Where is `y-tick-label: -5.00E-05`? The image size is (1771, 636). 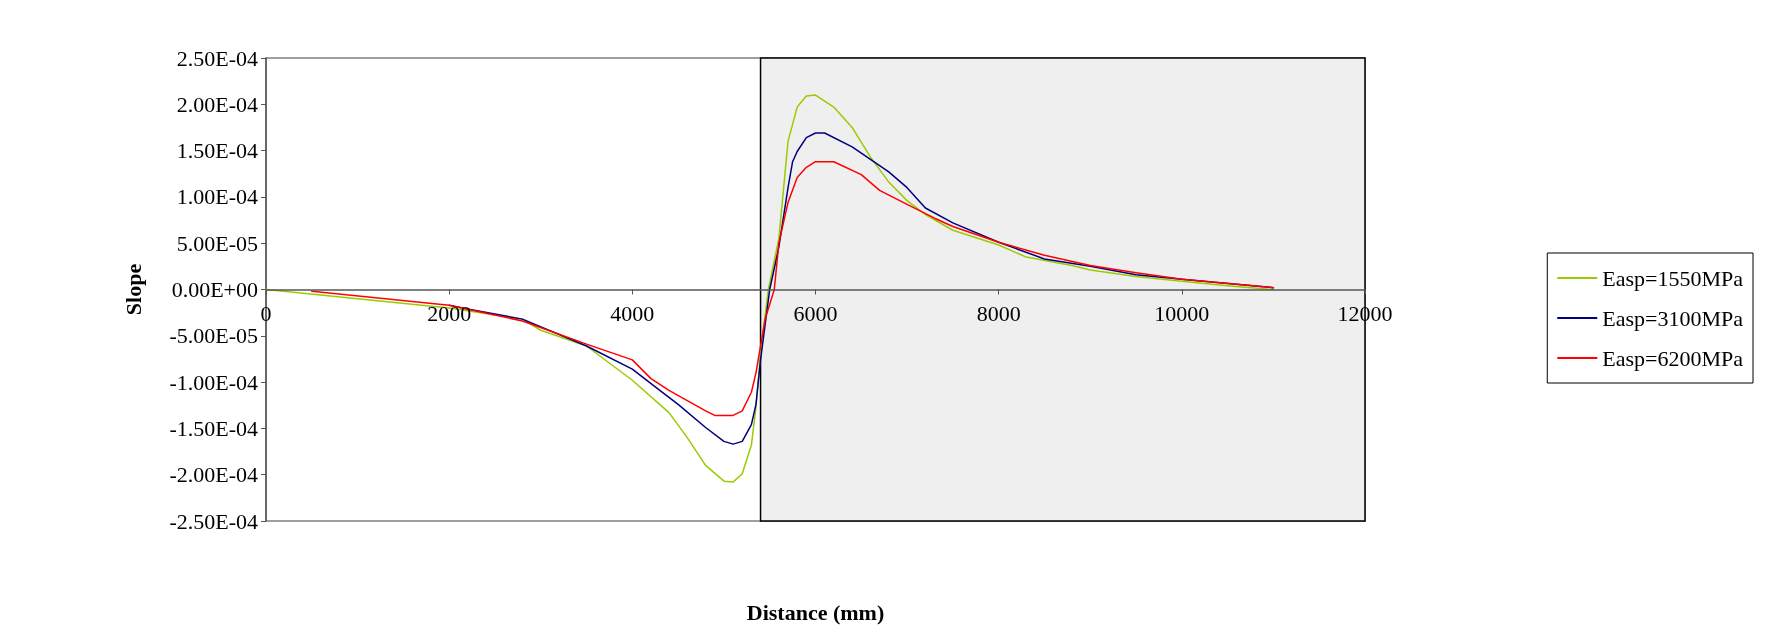 y-tick-label: -5.00E-05 is located at coordinates (213, 336).